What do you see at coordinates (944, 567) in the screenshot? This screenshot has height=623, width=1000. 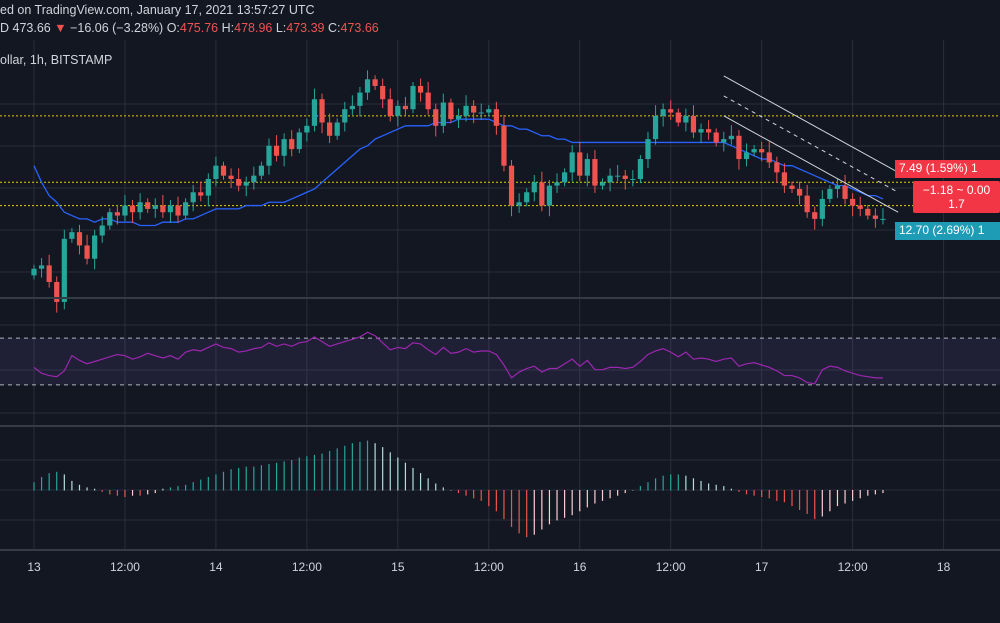 I see `x-tick-label: 18` at bounding box center [944, 567].